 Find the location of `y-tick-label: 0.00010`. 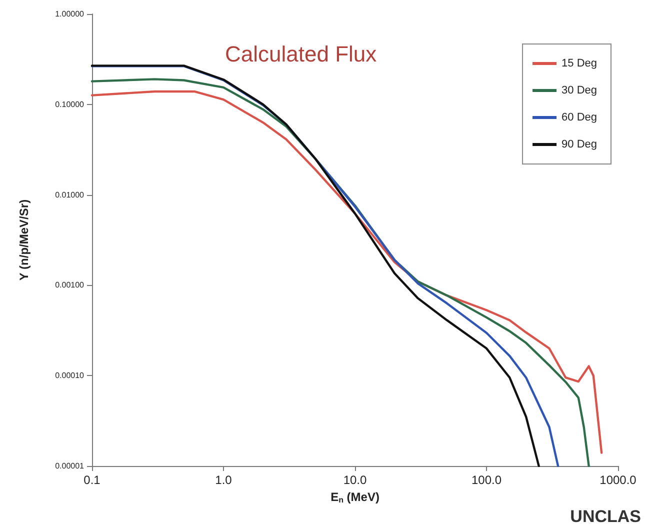

y-tick-label: 0.00010 is located at coordinates (70, 375).